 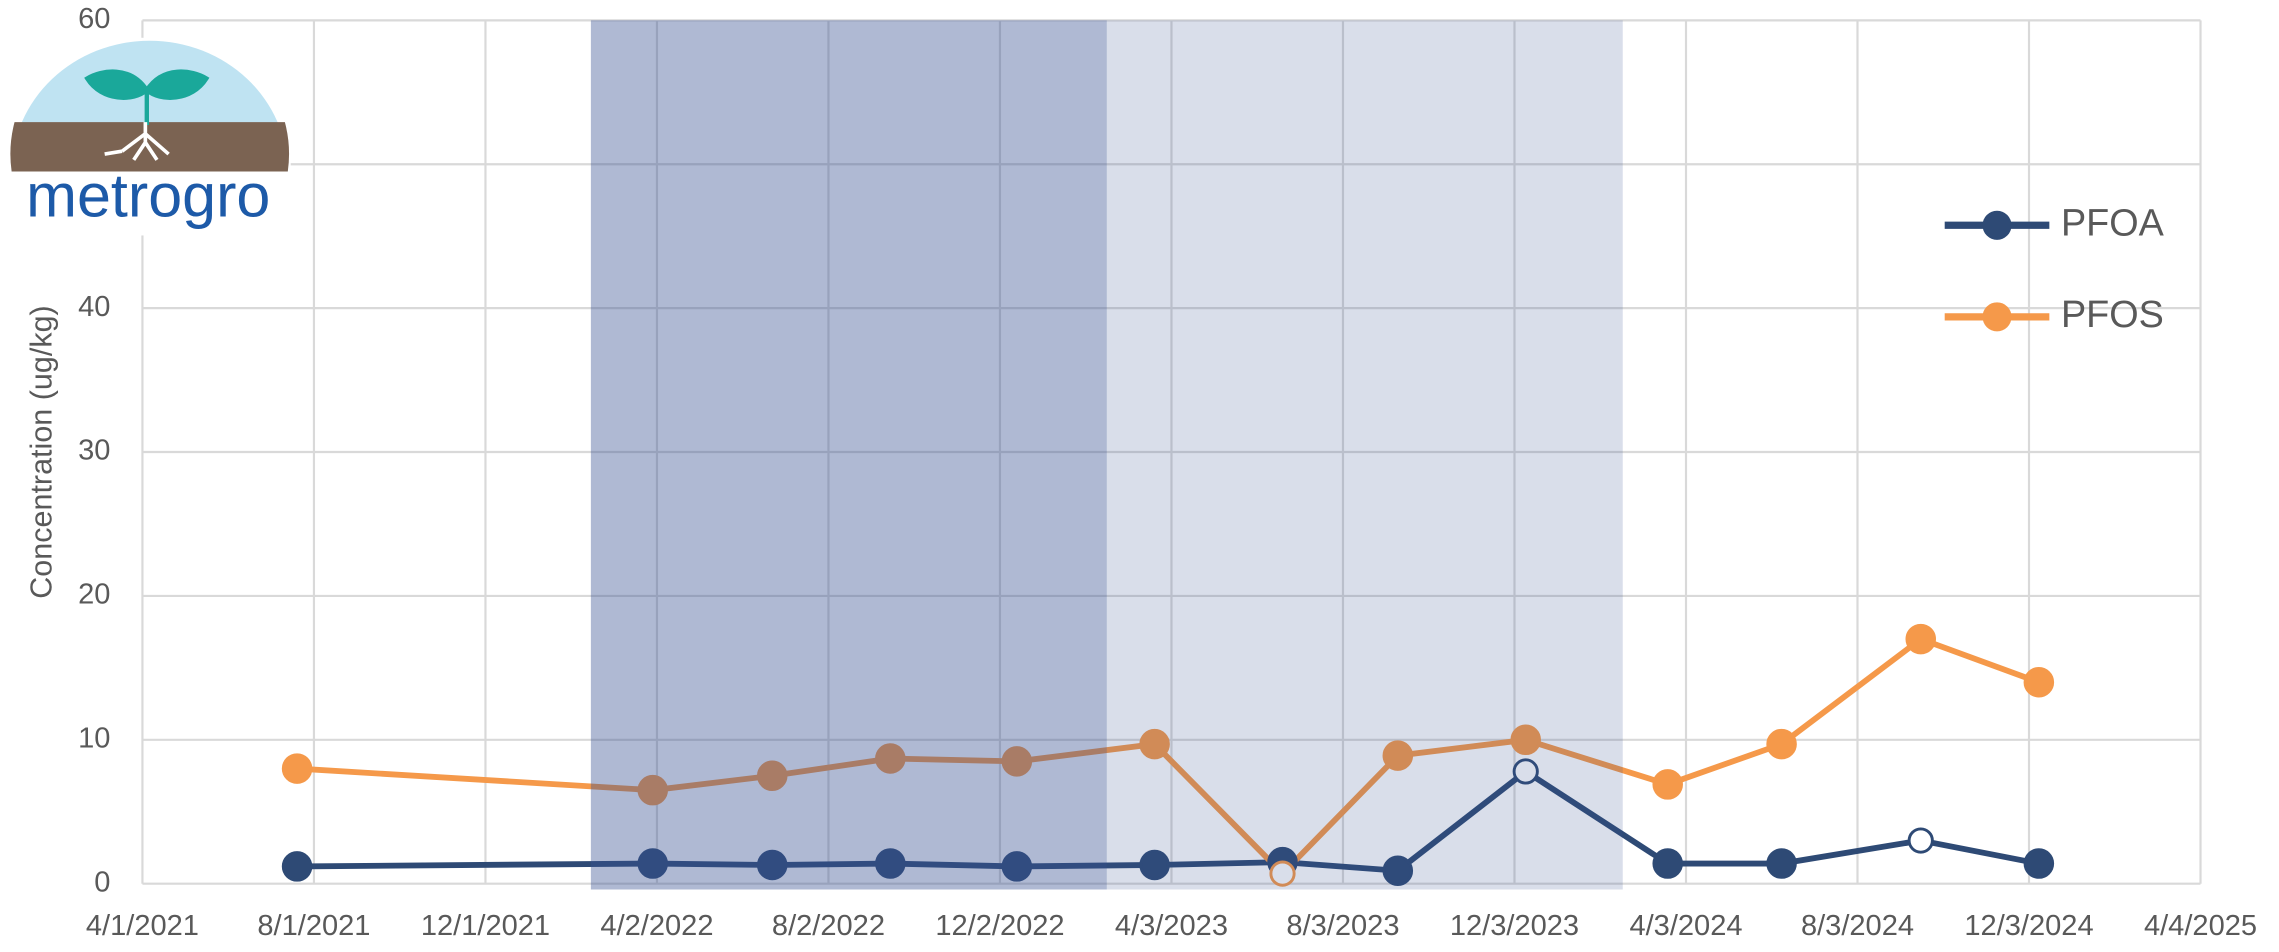 I want to click on x-tick-label: 4/2/2022, so click(x=656, y=926).